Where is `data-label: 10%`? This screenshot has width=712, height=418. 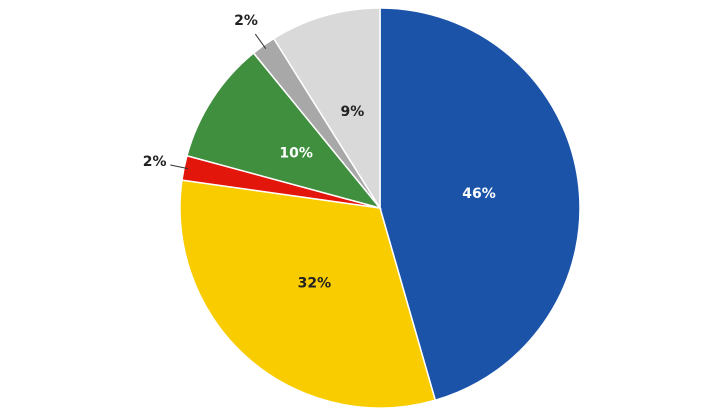
data-label: 10% is located at coordinates (296, 154).